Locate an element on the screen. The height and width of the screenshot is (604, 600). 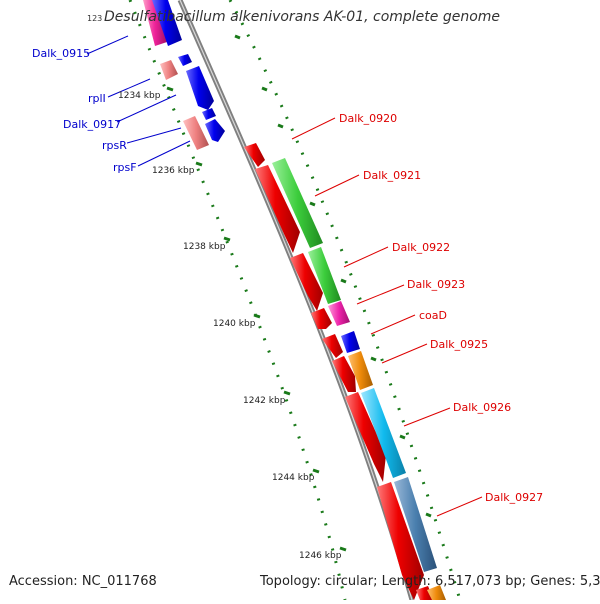
function-feature-magenta is located at coordinates (339, 313).